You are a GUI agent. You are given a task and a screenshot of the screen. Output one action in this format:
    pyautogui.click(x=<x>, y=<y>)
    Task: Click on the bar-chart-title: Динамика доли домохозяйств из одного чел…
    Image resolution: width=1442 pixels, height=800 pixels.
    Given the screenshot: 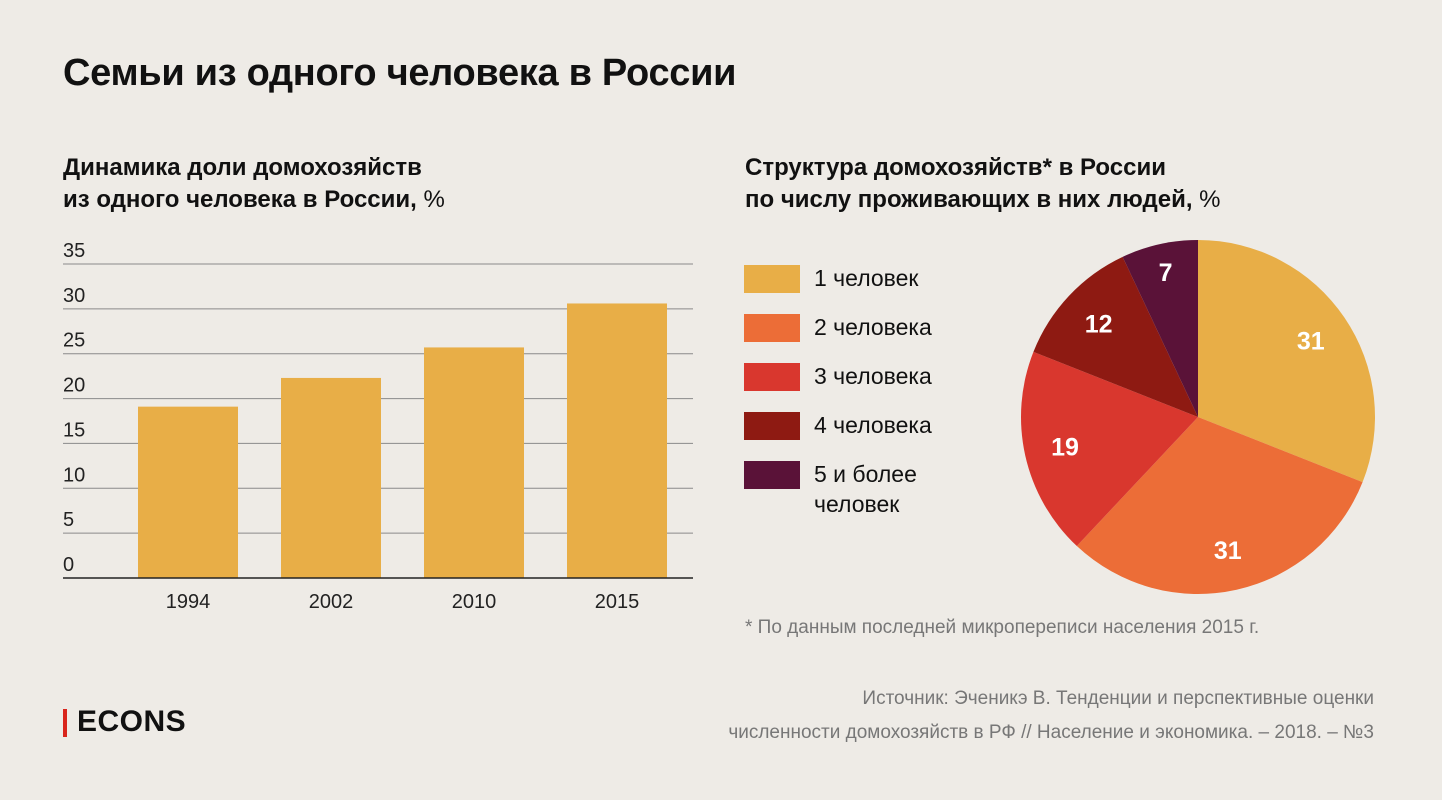 What is the action you would take?
    pyautogui.click(x=254, y=184)
    